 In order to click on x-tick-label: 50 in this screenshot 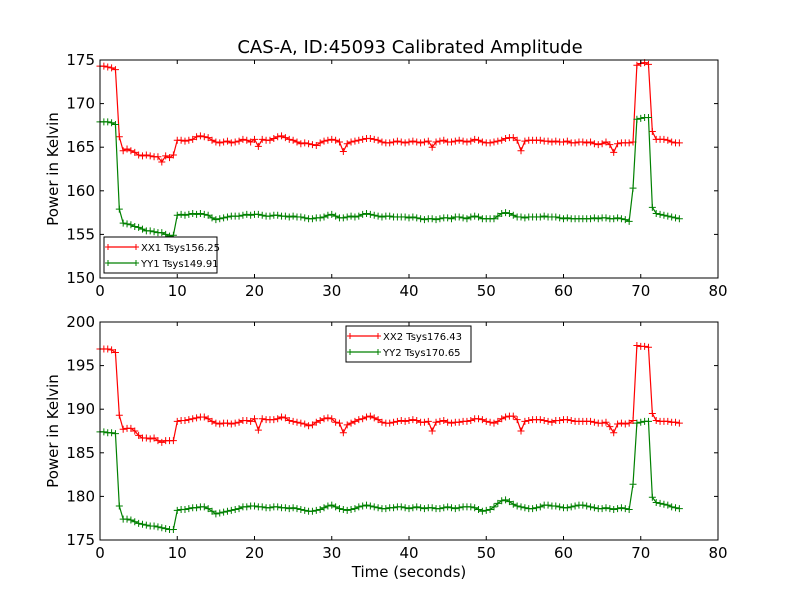, I will do `click(486, 553)`.